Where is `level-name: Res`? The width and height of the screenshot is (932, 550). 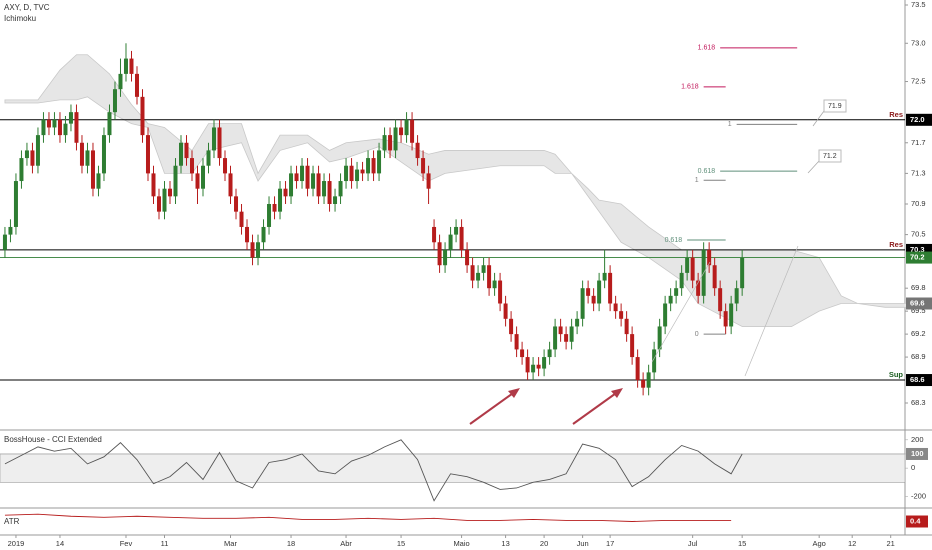
level-name: Res is located at coordinates (896, 244).